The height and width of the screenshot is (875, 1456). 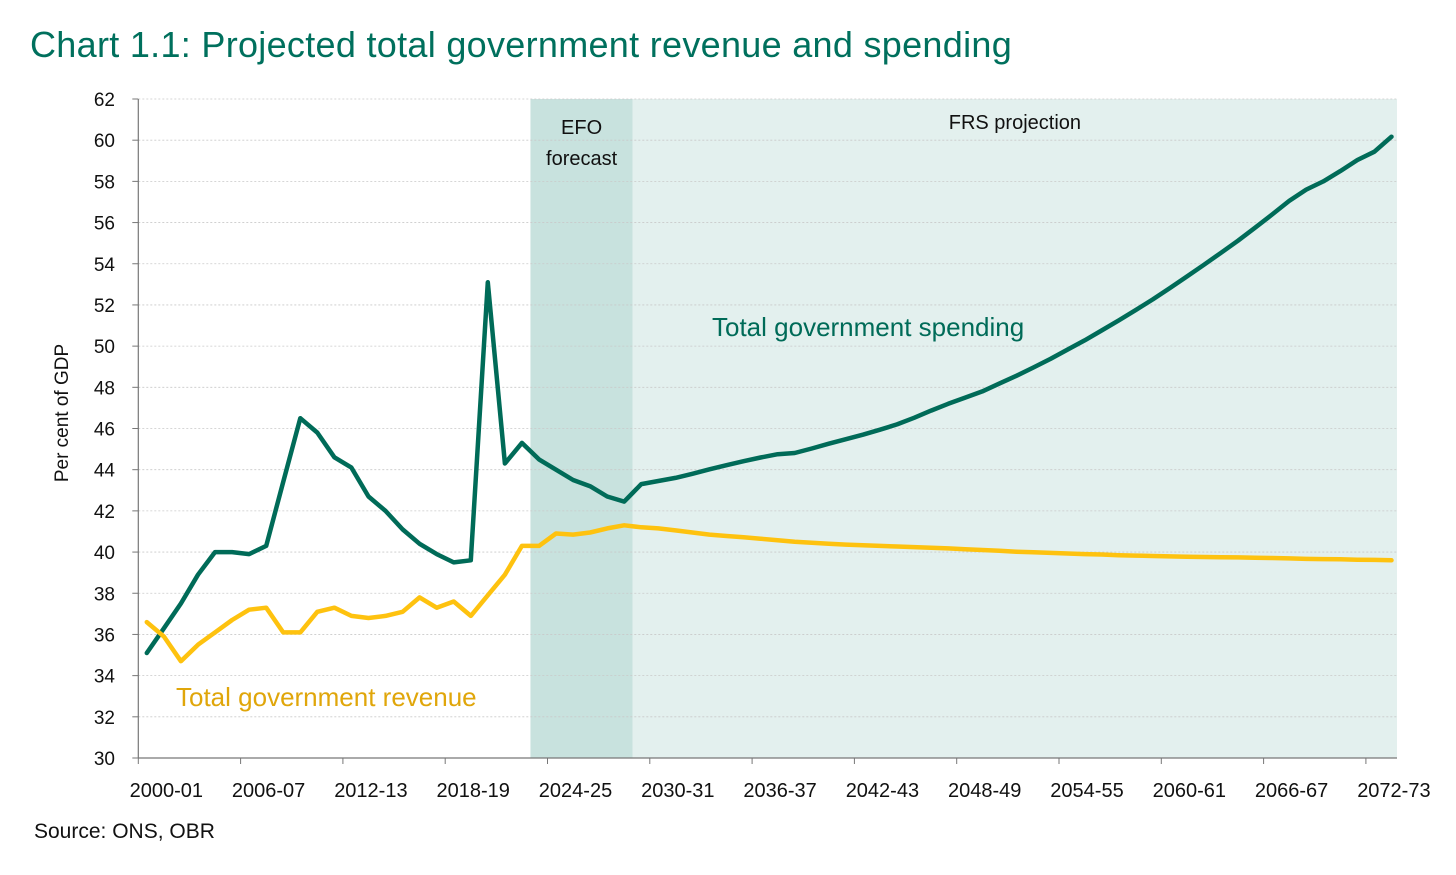 I want to click on y-axis-title: Per cent of GDP, so click(x=62, y=413).